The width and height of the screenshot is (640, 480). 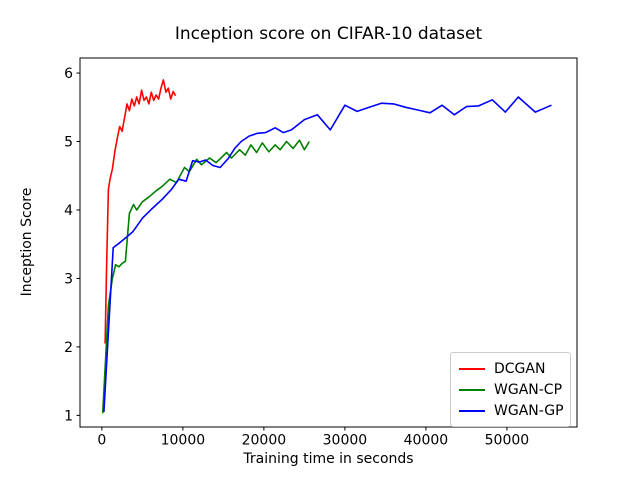 I want to click on legend: DCGAN WGAN-CP WGAN-GP, so click(x=510, y=389).